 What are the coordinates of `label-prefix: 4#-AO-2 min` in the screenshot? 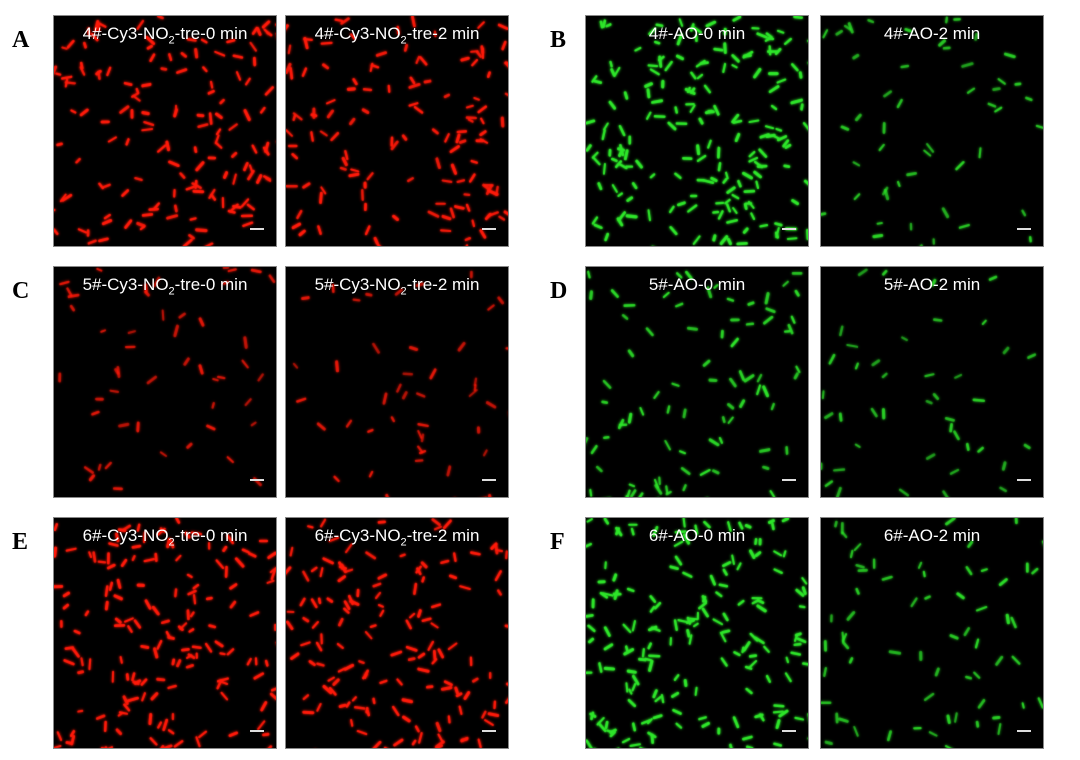 It's located at (932, 33).